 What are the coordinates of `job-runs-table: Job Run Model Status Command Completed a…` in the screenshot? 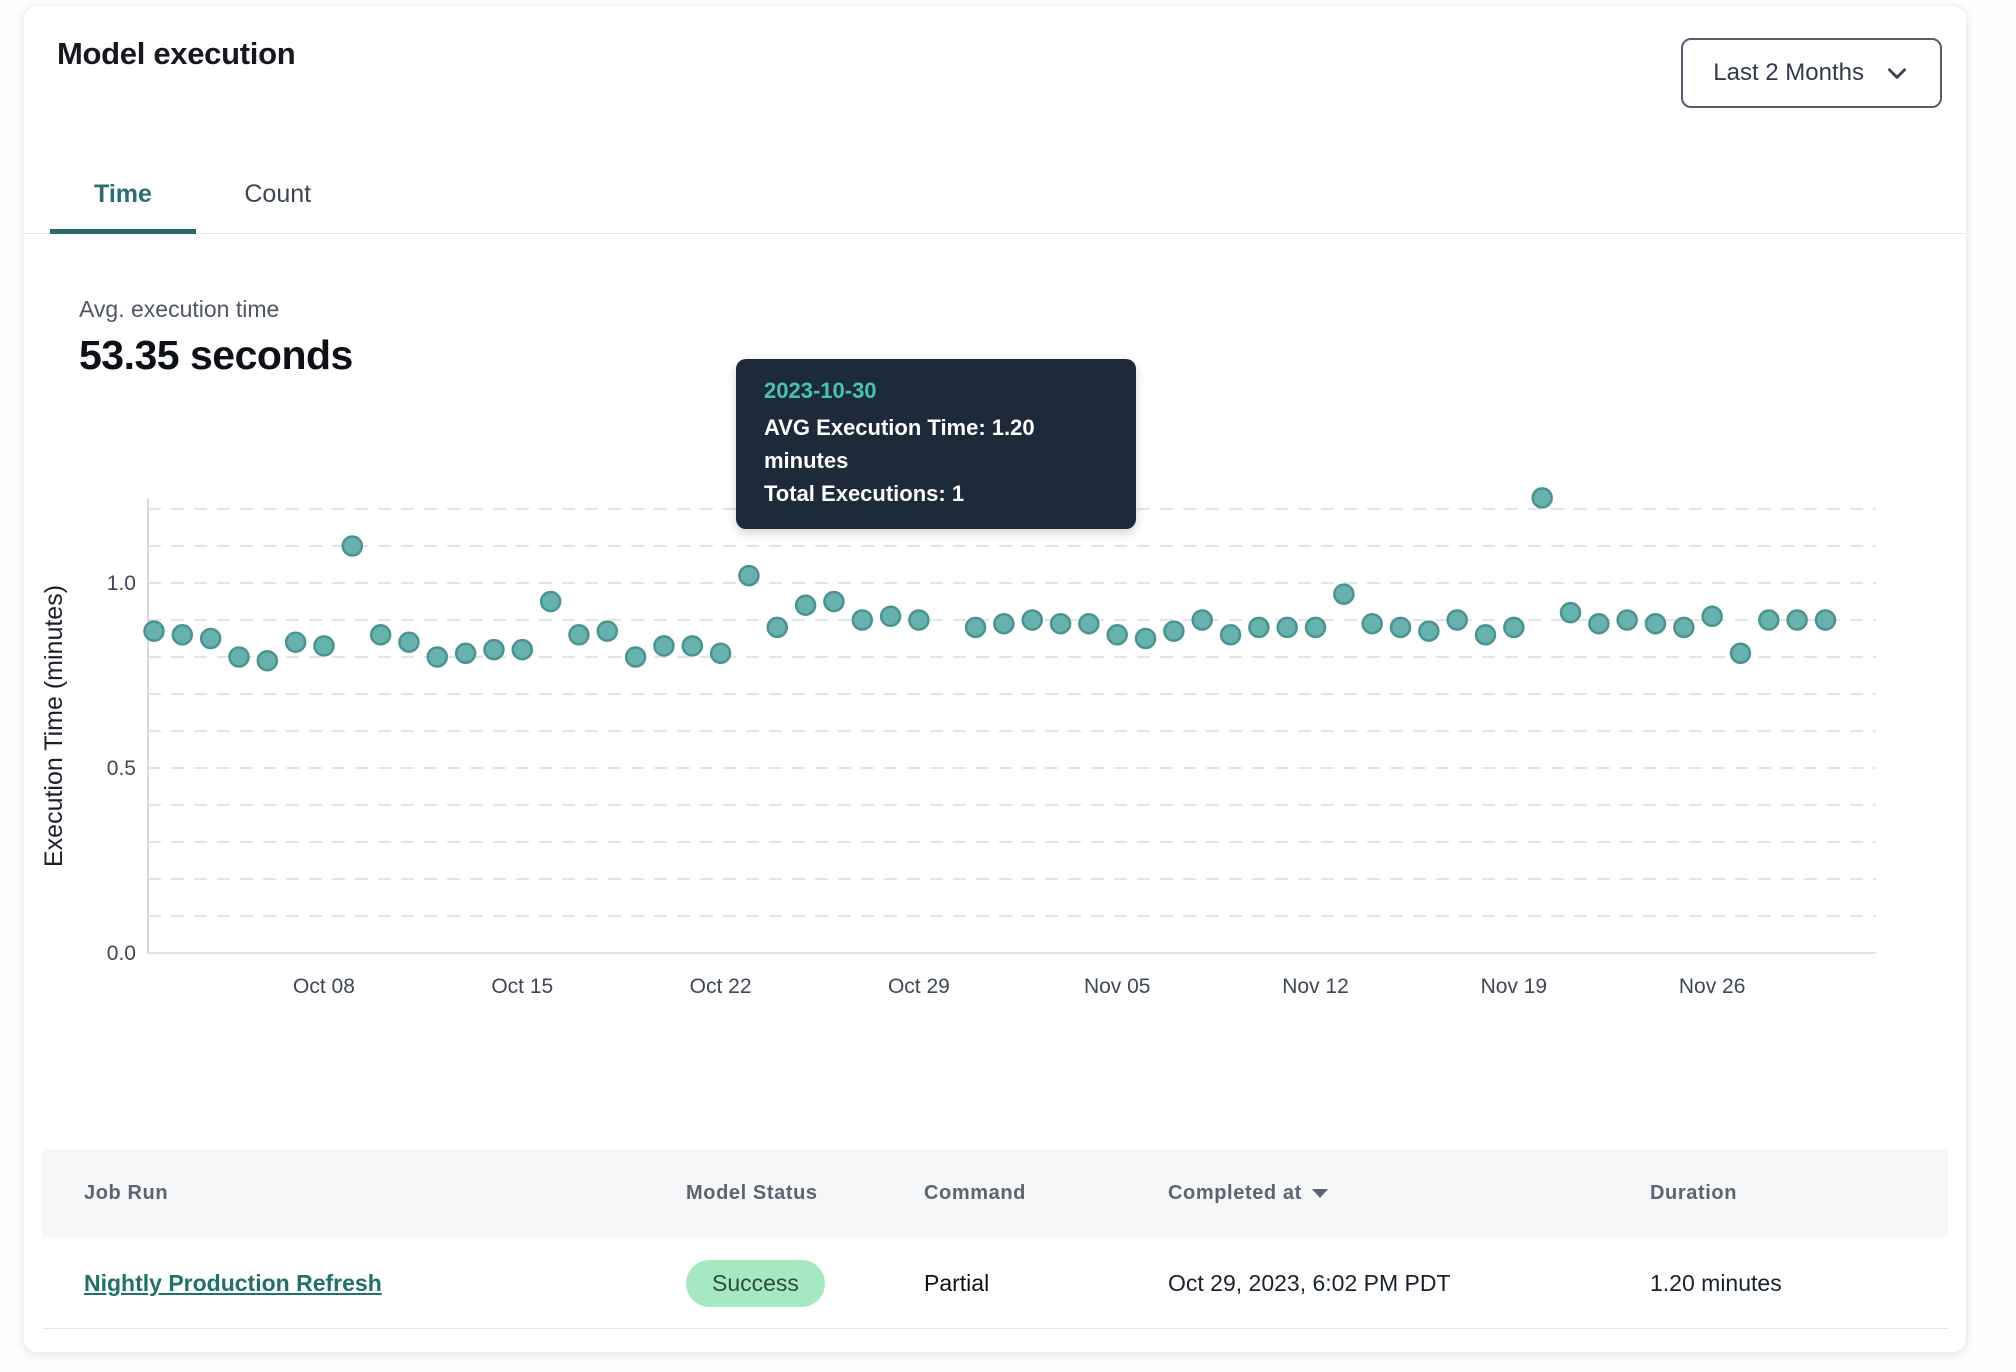 It's located at (995, 1239).